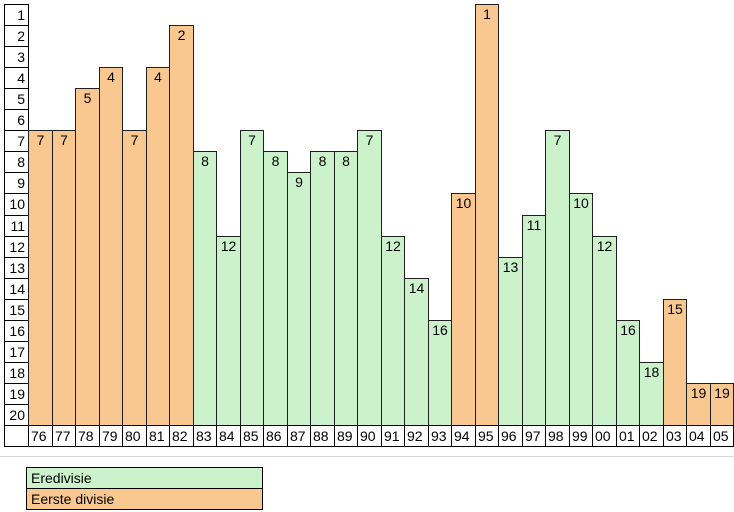 The height and width of the screenshot is (512, 734). Describe the element at coordinates (346, 288) in the screenshot. I see `bar-89: 8` at that location.